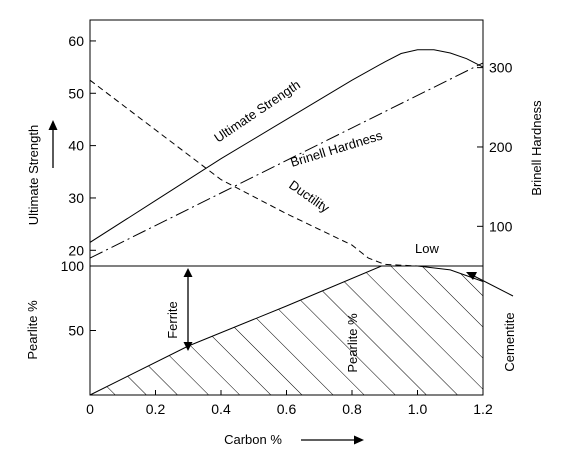  What do you see at coordinates (483, 409) in the screenshot?
I see `carbon-tick-label: 1.2` at bounding box center [483, 409].